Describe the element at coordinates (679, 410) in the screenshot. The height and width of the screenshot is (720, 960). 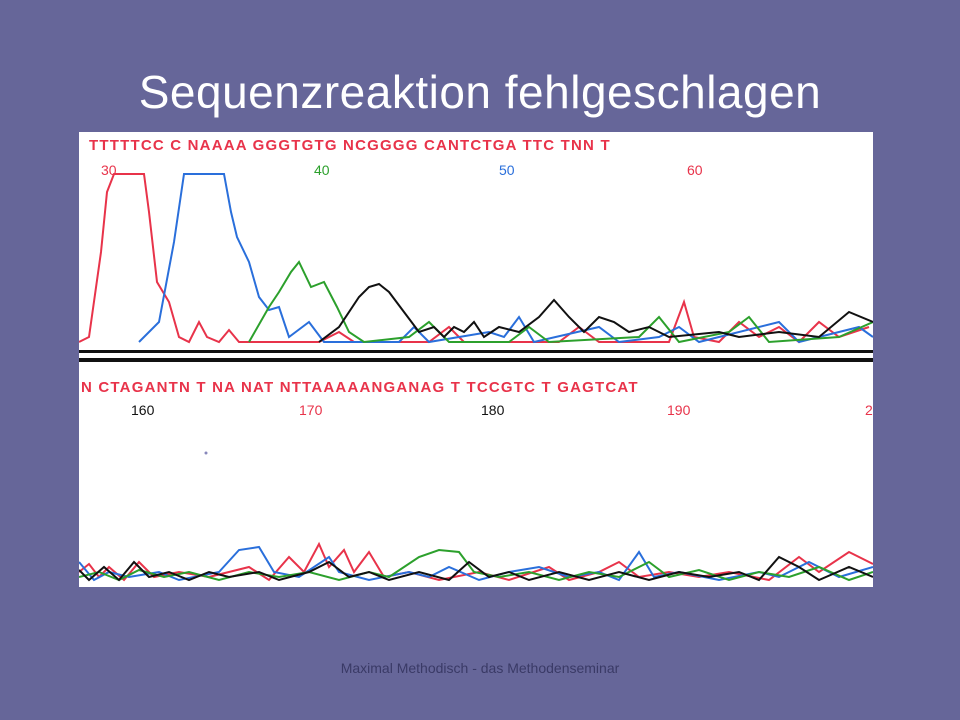
I see `position-label: 190` at that location.